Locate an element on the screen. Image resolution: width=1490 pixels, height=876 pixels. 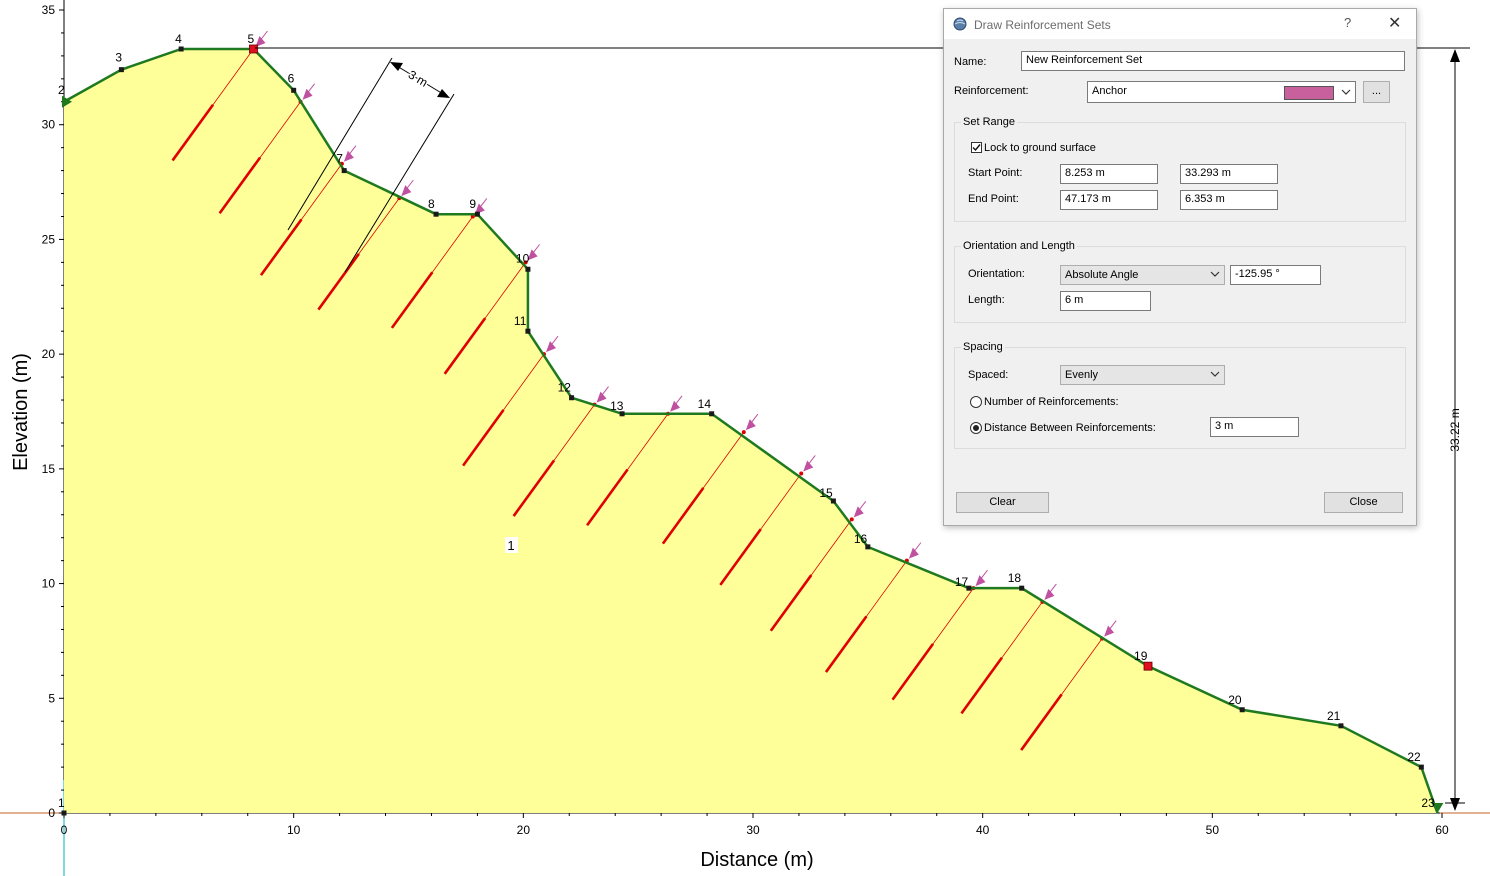
boundary-vertex: 13 is located at coordinates (617, 408).